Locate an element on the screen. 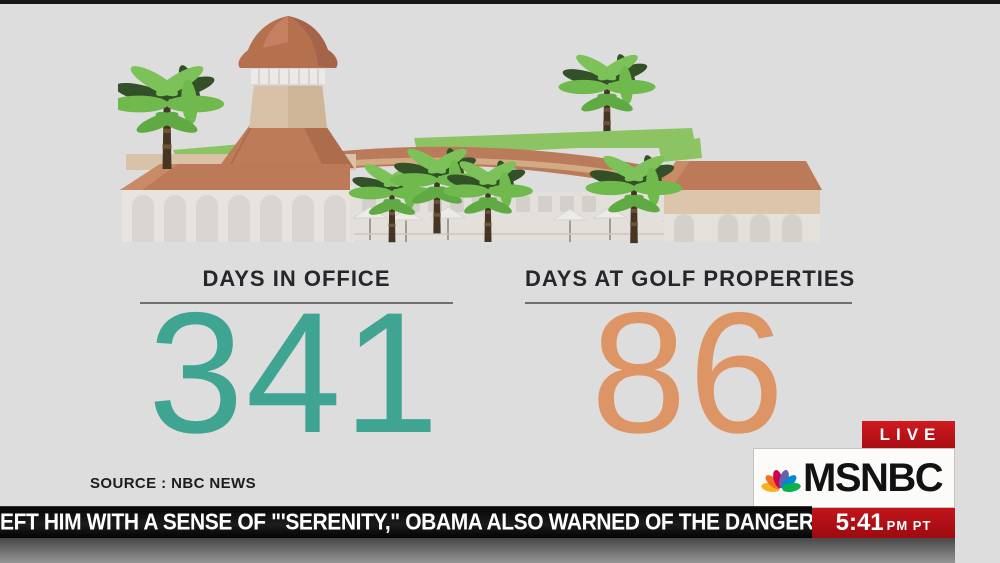  divider-left is located at coordinates (296, 303).